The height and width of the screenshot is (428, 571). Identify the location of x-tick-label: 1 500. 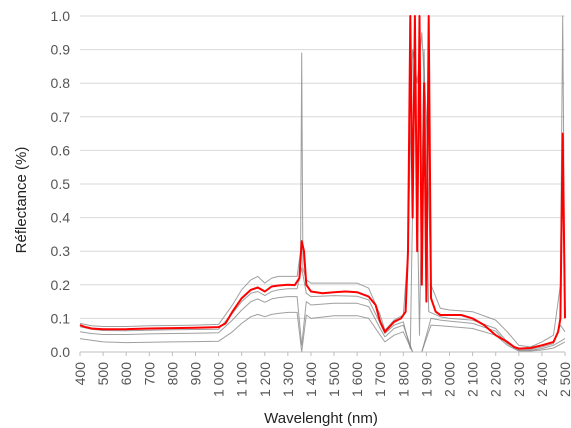
(334, 379).